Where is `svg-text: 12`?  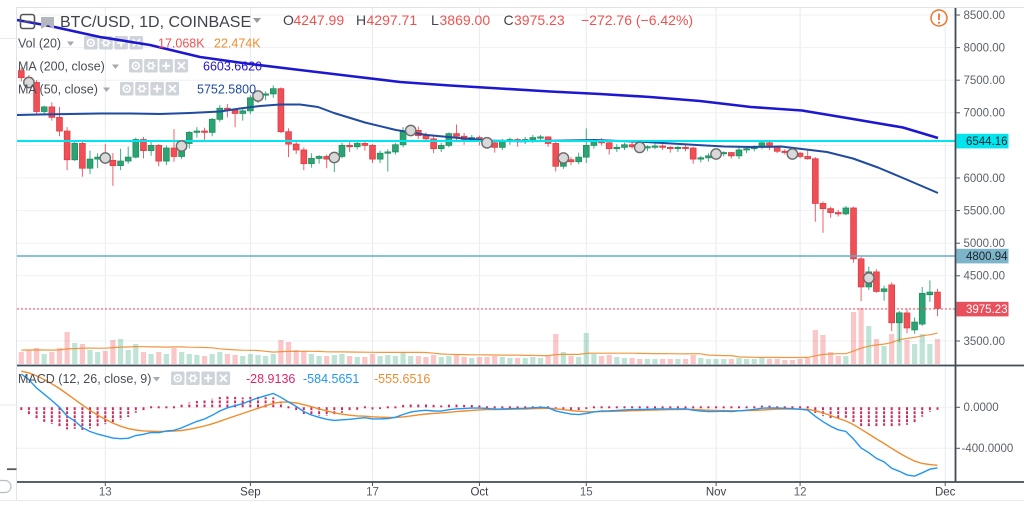
svg-text: 12 is located at coordinates (800, 493).